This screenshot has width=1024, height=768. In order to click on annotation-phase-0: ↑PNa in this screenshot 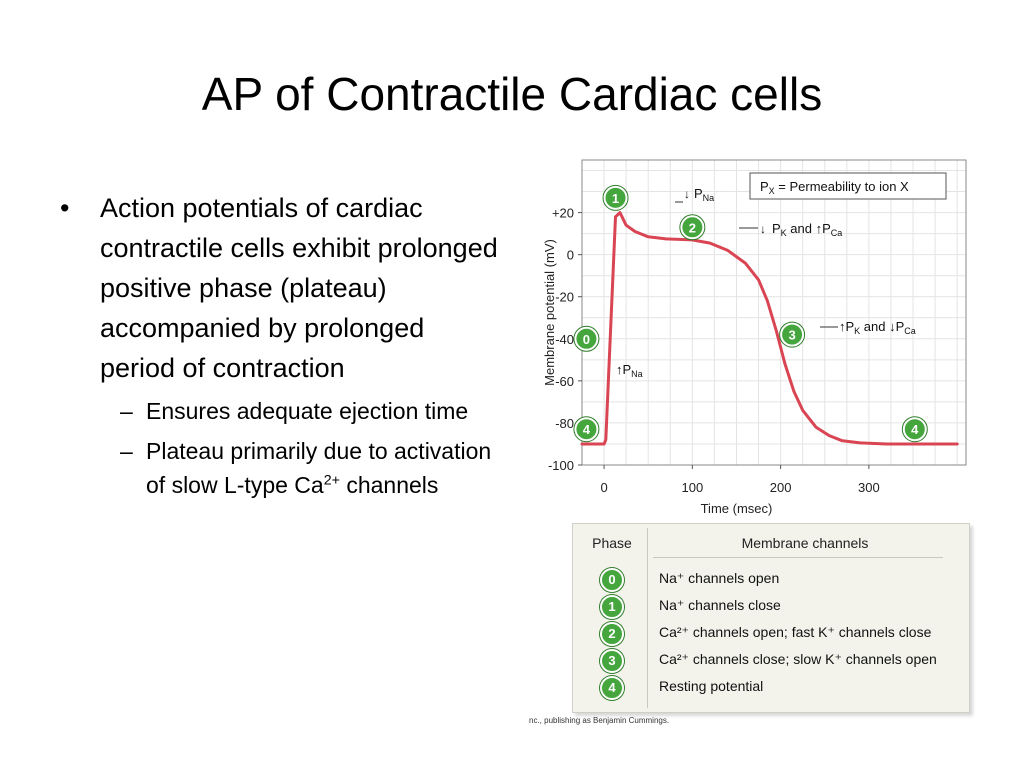, I will do `click(629, 370)`.